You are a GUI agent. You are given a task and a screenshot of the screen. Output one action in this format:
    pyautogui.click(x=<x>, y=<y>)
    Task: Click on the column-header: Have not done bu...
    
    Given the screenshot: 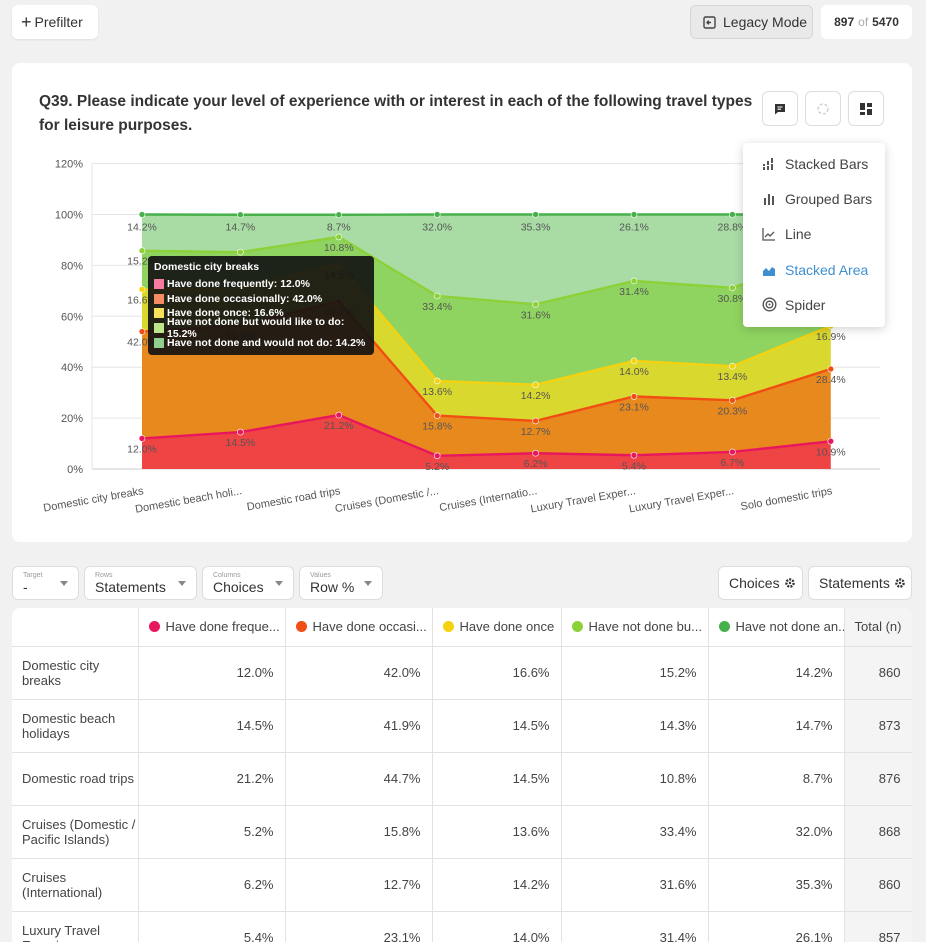 What is the action you would take?
    pyautogui.click(x=635, y=627)
    